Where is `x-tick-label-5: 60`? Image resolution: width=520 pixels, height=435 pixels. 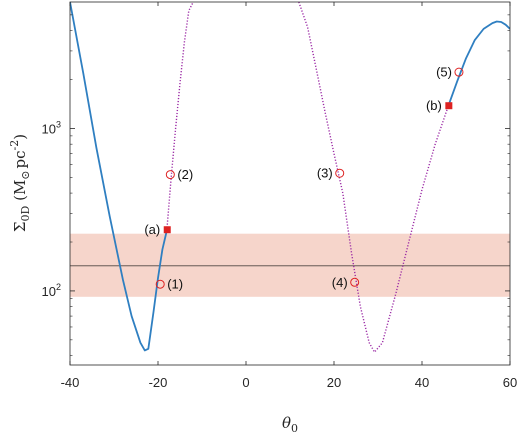 x-tick-label-5: 60 is located at coordinates (510, 382).